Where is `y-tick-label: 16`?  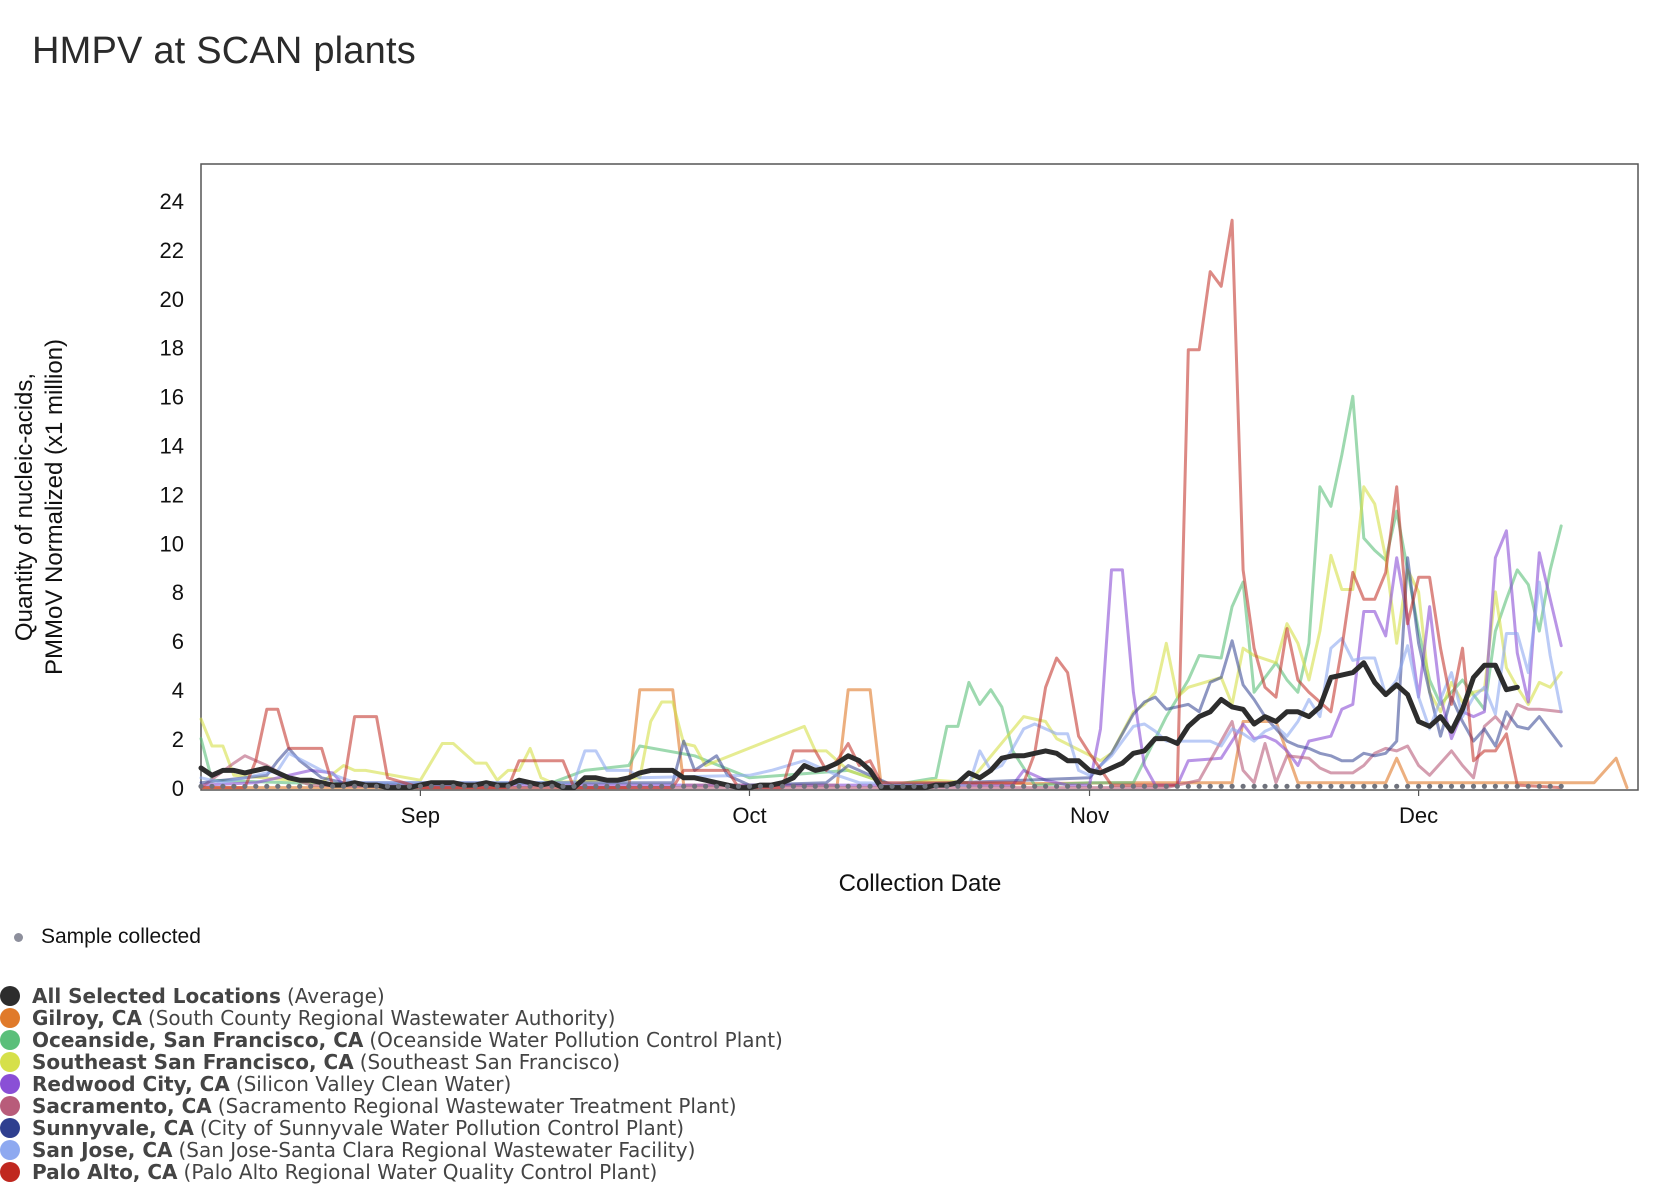
y-tick-label: 16 is located at coordinates (172, 397).